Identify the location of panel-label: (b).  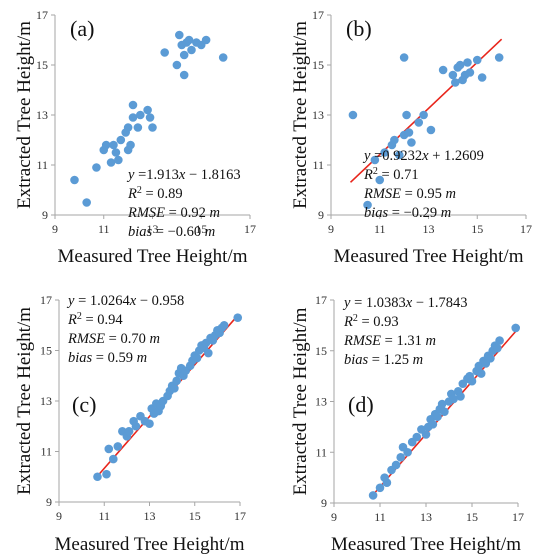
(359, 28).